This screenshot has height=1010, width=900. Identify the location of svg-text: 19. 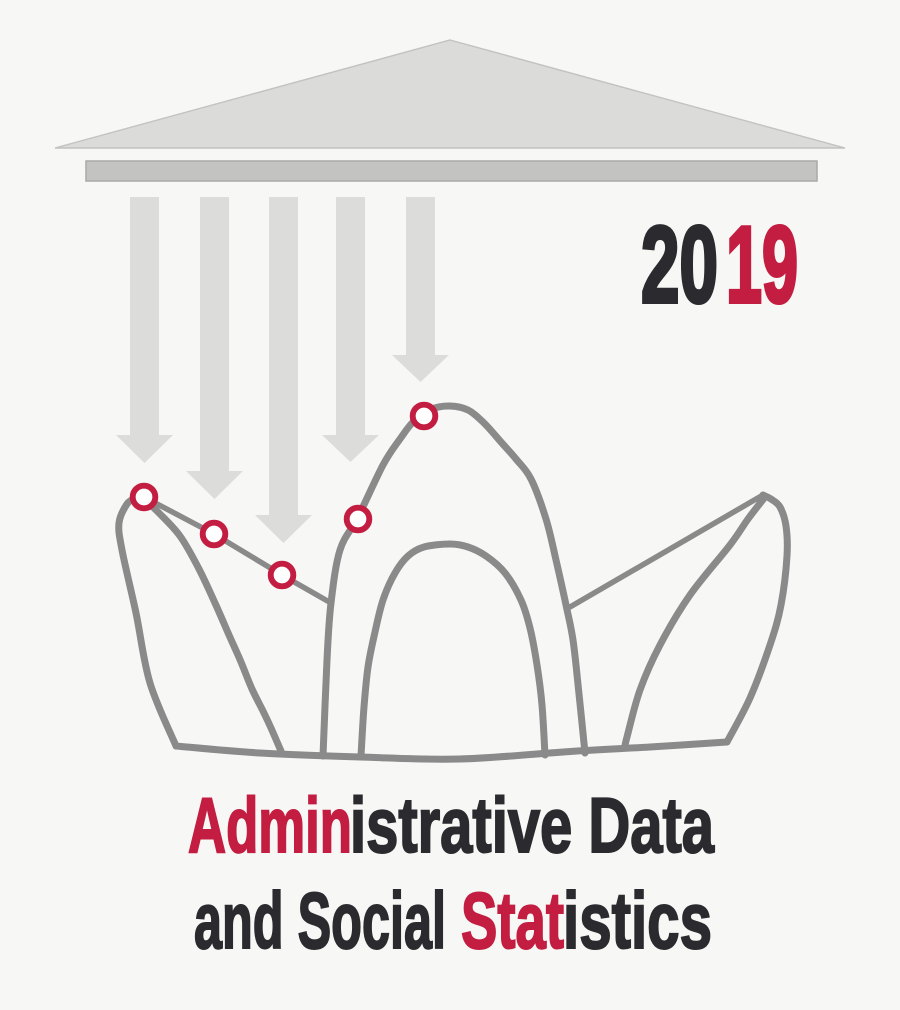
(762, 265).